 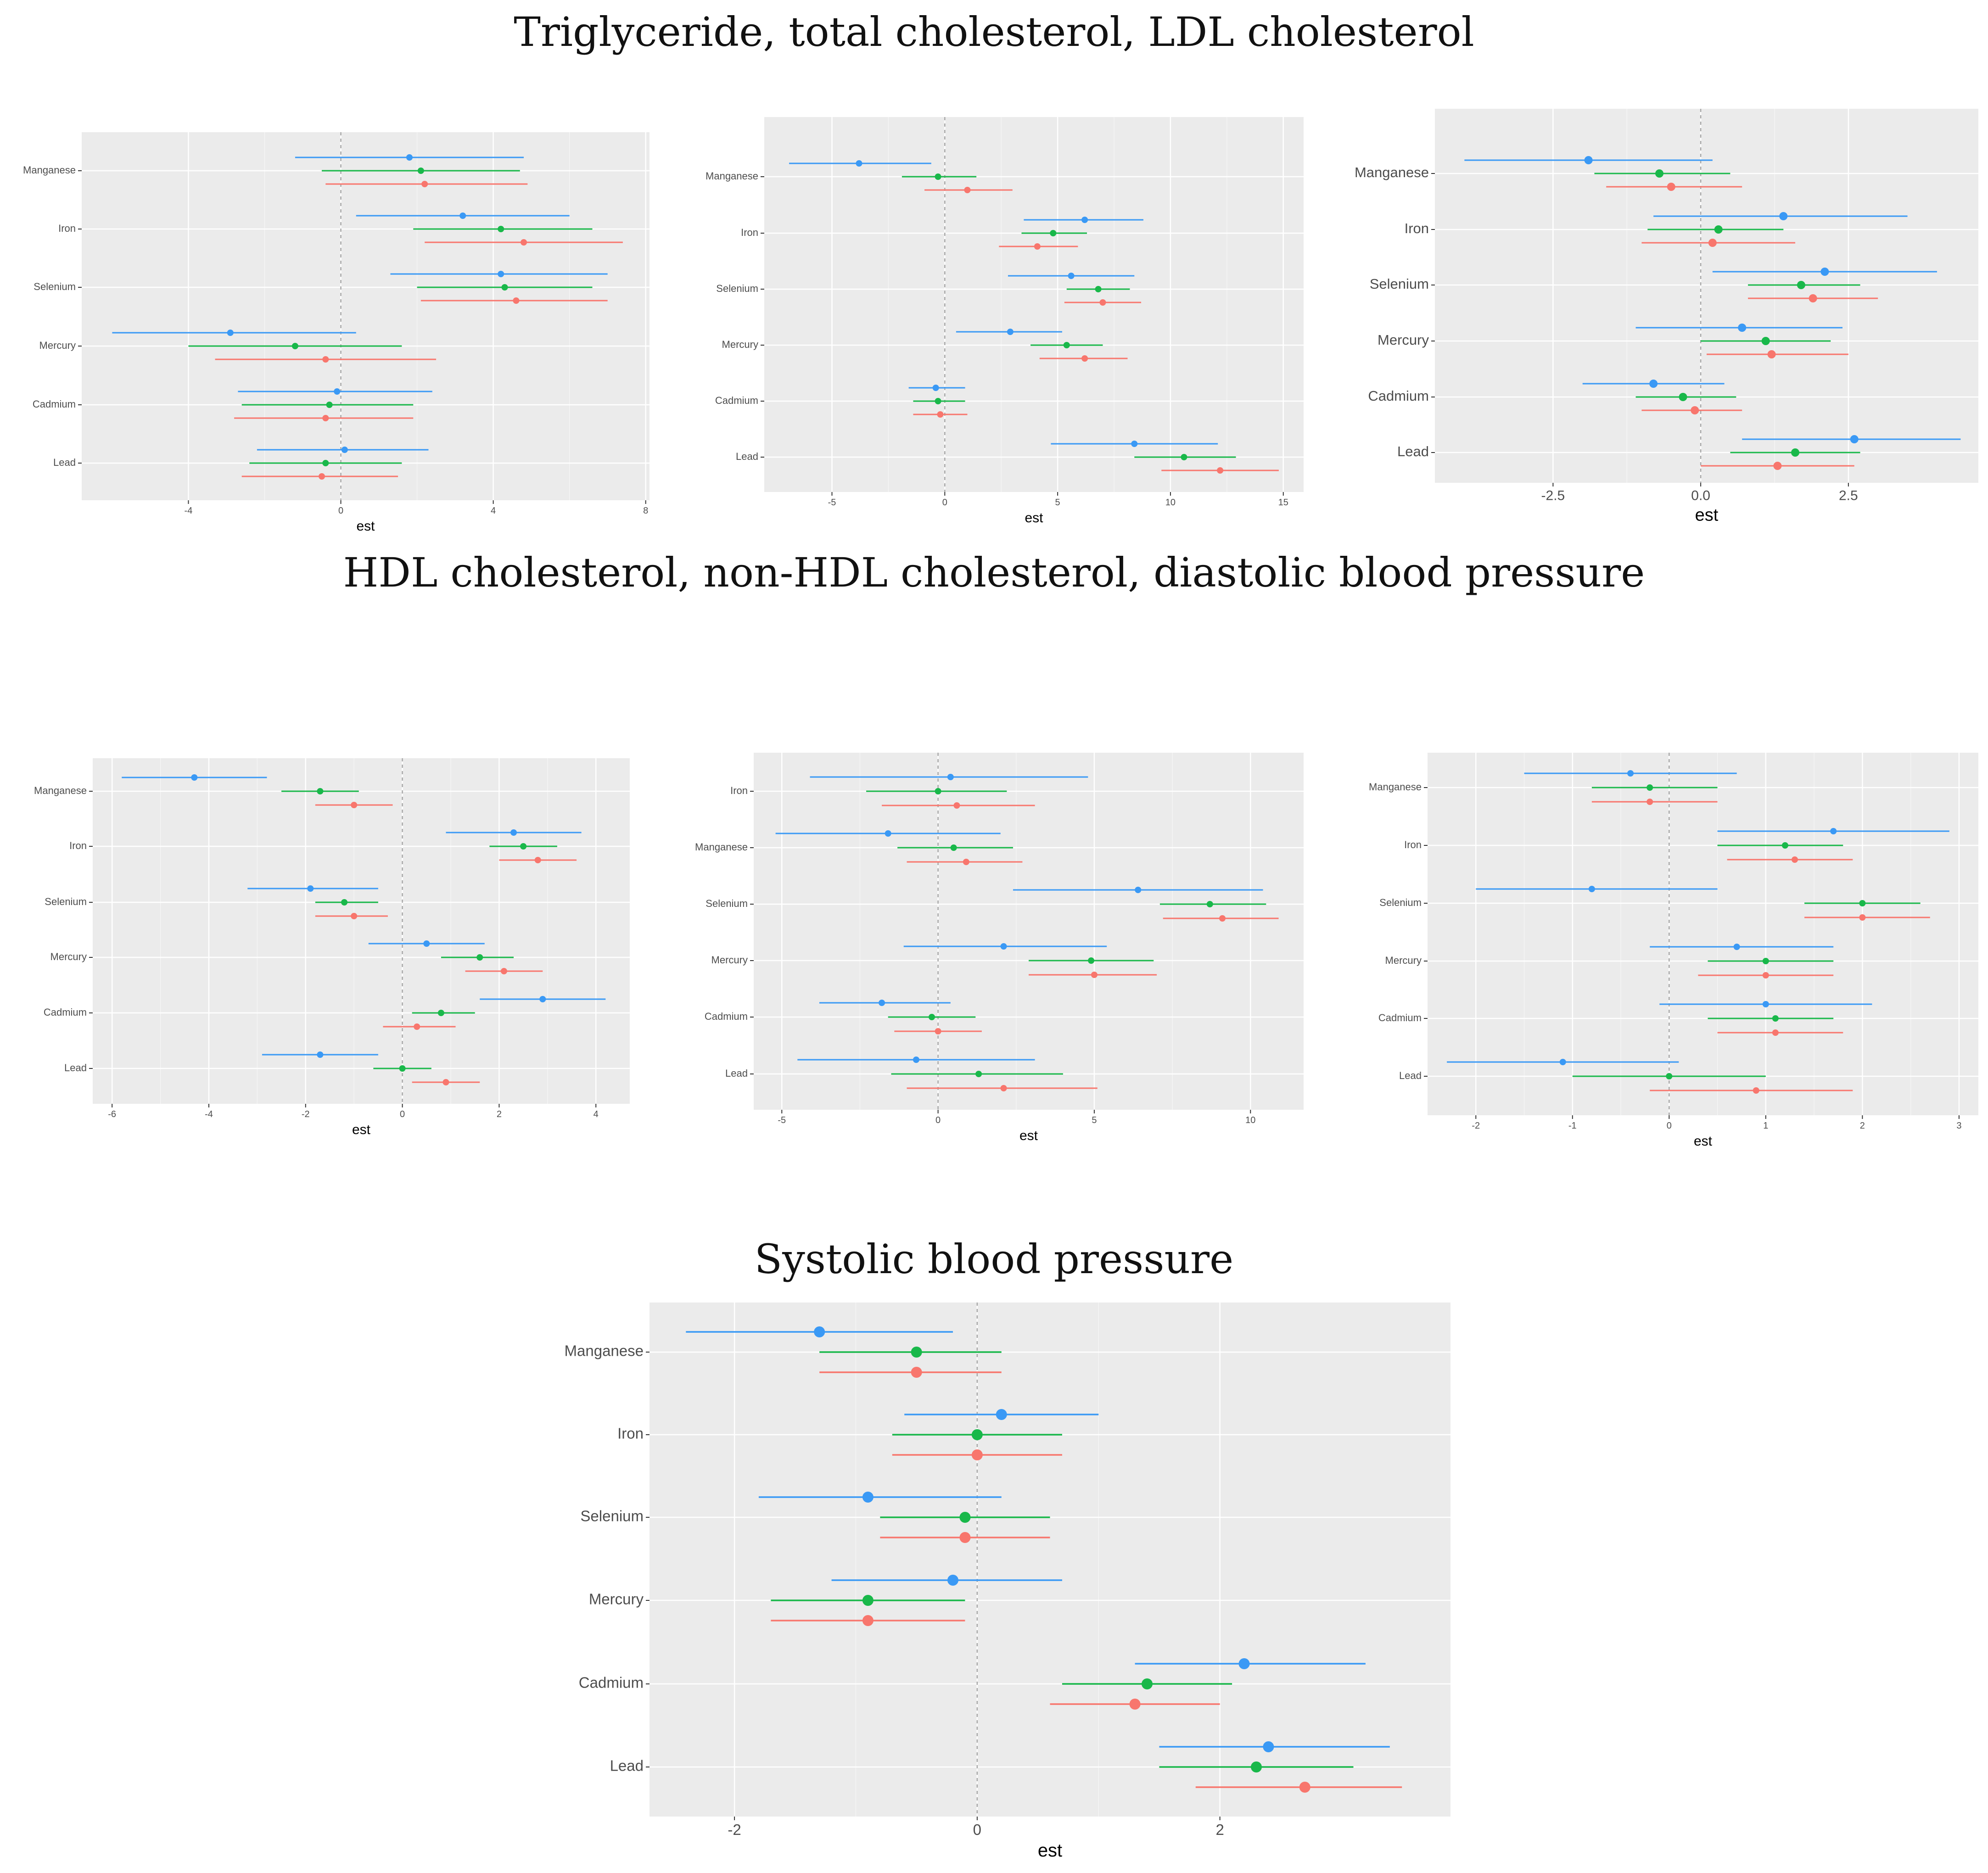 I want to click on x-tick-label: 2.5, so click(x=1848, y=496).